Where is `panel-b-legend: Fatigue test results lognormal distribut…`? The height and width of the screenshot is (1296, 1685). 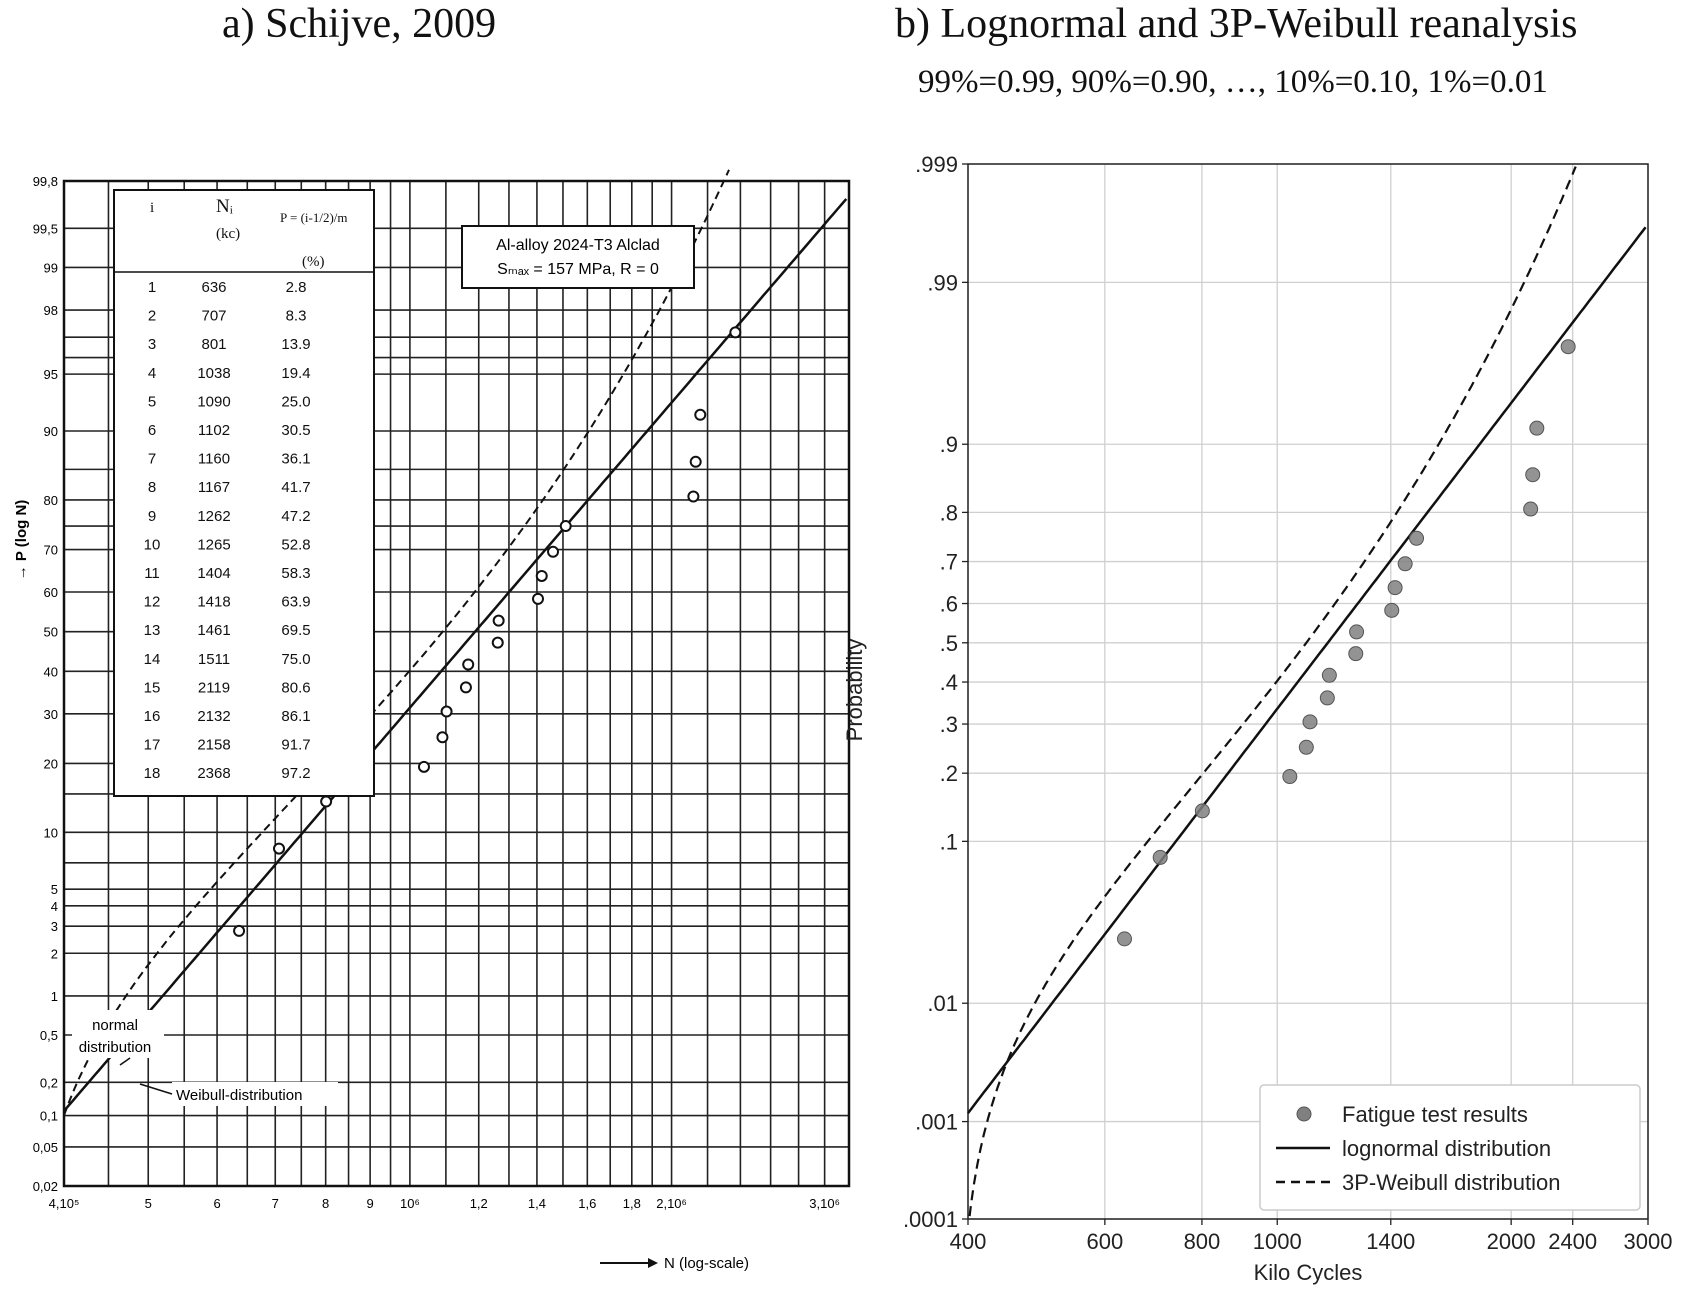 panel-b-legend: Fatigue test results lognormal distribut… is located at coordinates (1450, 1147).